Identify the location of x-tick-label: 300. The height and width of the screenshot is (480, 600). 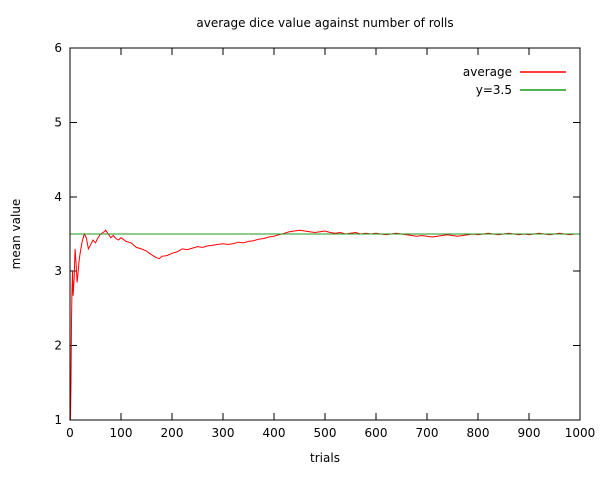
(223, 433).